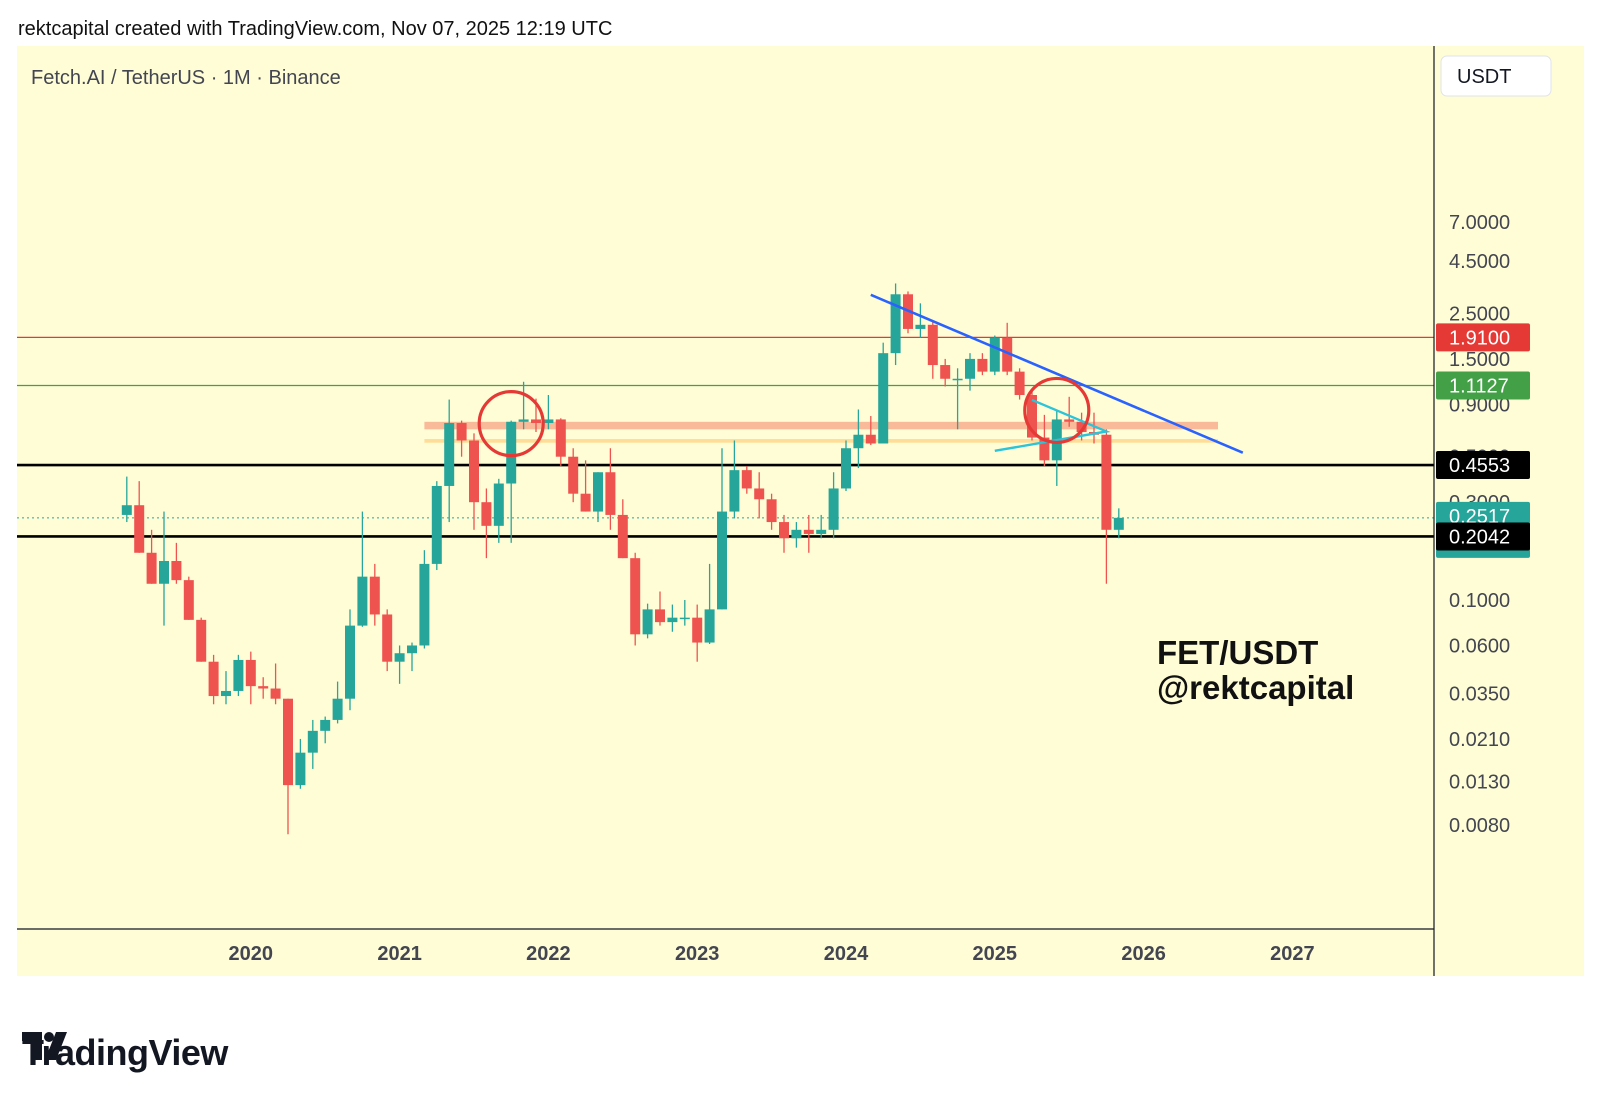  What do you see at coordinates (1479, 694) in the screenshot?
I see `price-tick-label: 0.0350` at bounding box center [1479, 694].